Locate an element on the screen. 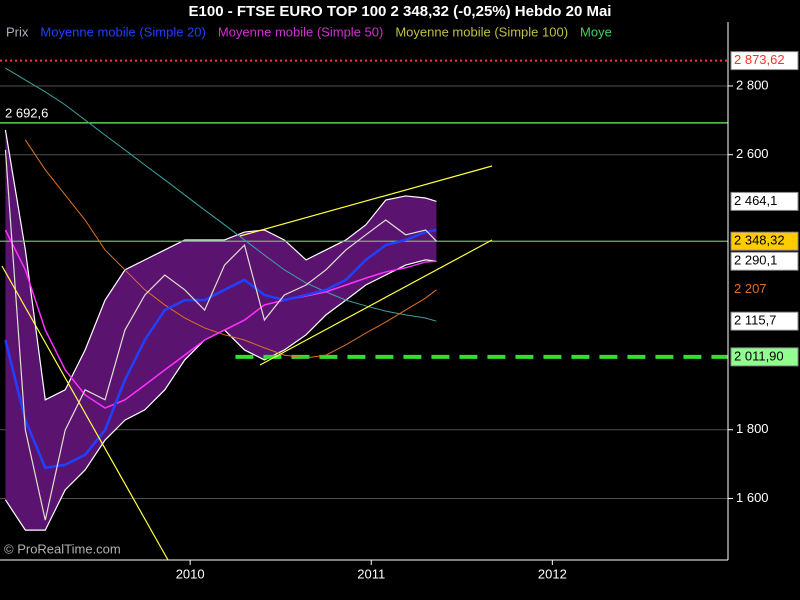  legend-entry: Moye is located at coordinates (596, 31).